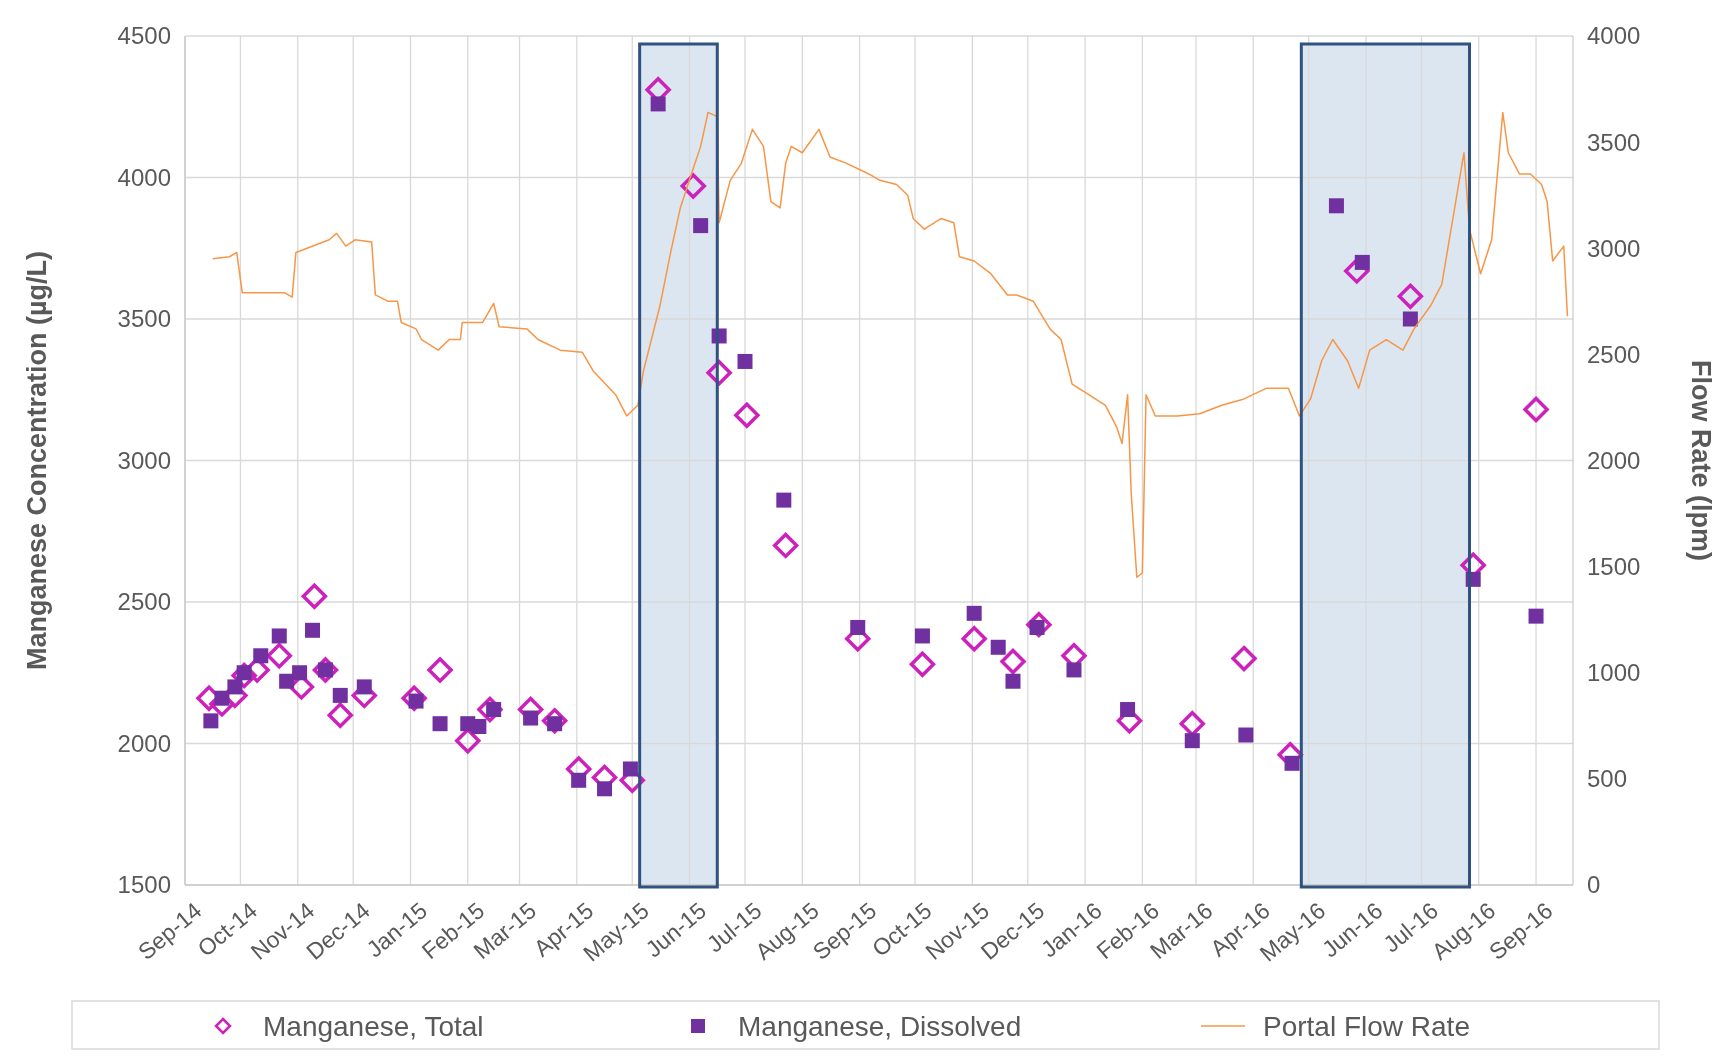 This screenshot has height=1058, width=1730. What do you see at coordinates (1614, 142) in the screenshot?
I see `y2-tick-label: 3500` at bounding box center [1614, 142].